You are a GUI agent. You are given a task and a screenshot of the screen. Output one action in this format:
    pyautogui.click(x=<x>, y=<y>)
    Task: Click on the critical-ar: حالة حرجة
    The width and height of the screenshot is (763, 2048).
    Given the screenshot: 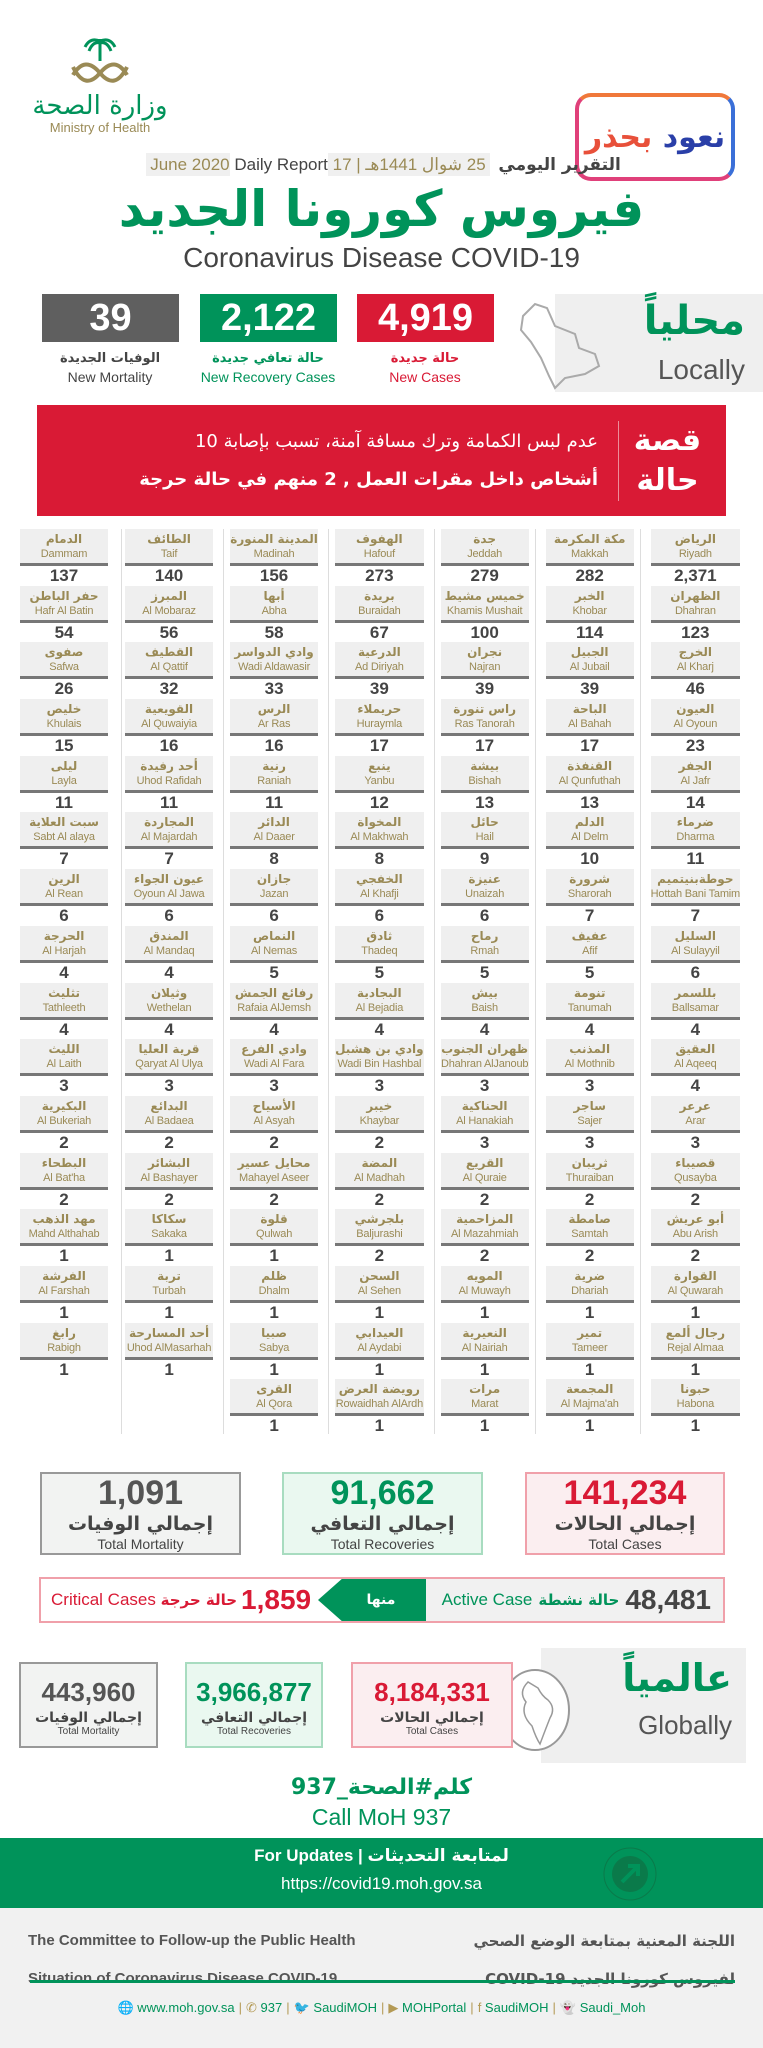 What is the action you would take?
    pyautogui.click(x=199, y=1600)
    